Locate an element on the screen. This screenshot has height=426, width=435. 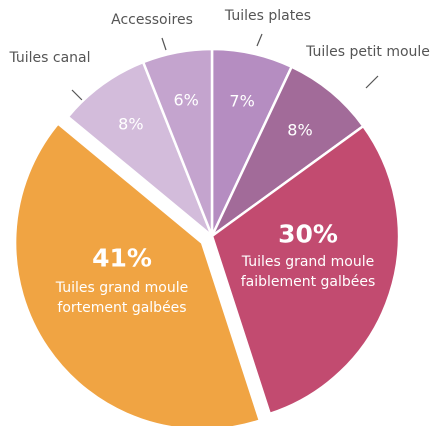
slice-percent: 6% is located at coordinates (186, 100).